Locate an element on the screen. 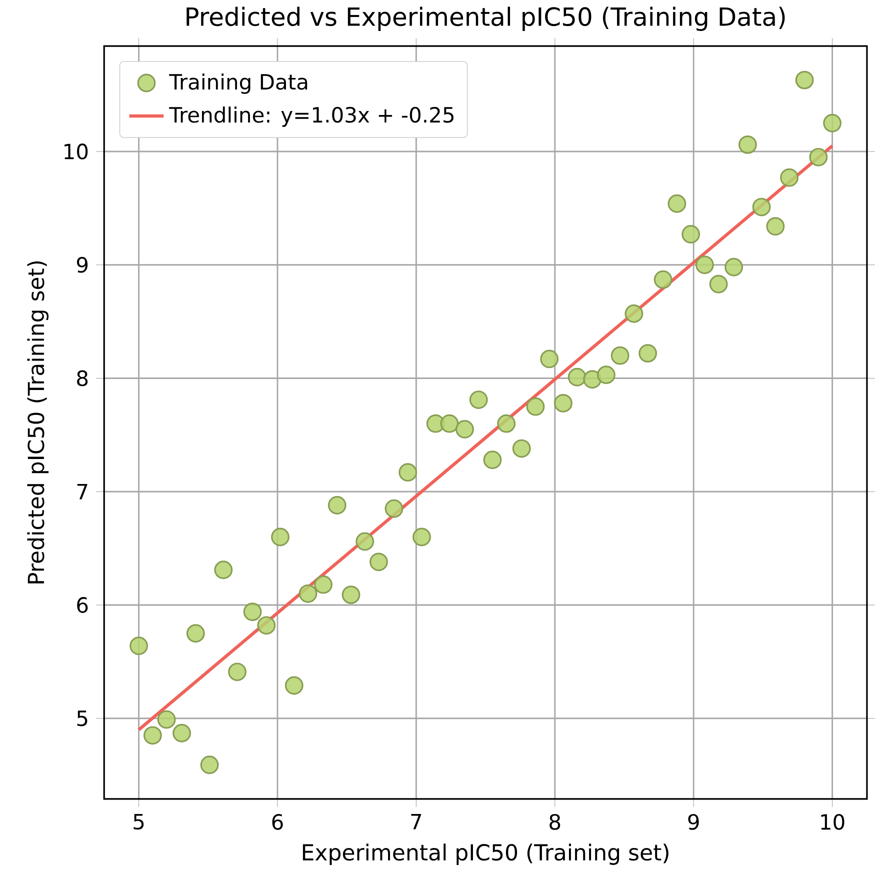  y-tick-label: 6 is located at coordinates (82, 605).